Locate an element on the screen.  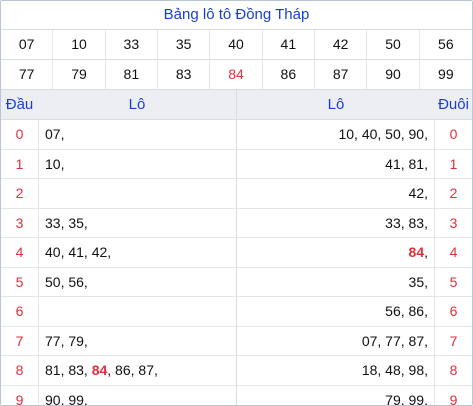
dau-cell: 8 is located at coordinates (19, 371).